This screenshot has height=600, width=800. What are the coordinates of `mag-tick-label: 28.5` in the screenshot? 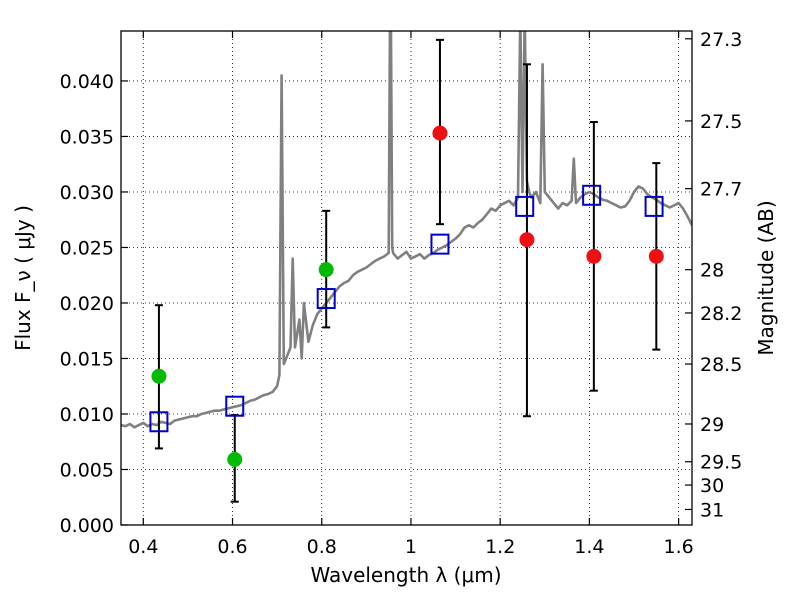 It's located at (721, 365).